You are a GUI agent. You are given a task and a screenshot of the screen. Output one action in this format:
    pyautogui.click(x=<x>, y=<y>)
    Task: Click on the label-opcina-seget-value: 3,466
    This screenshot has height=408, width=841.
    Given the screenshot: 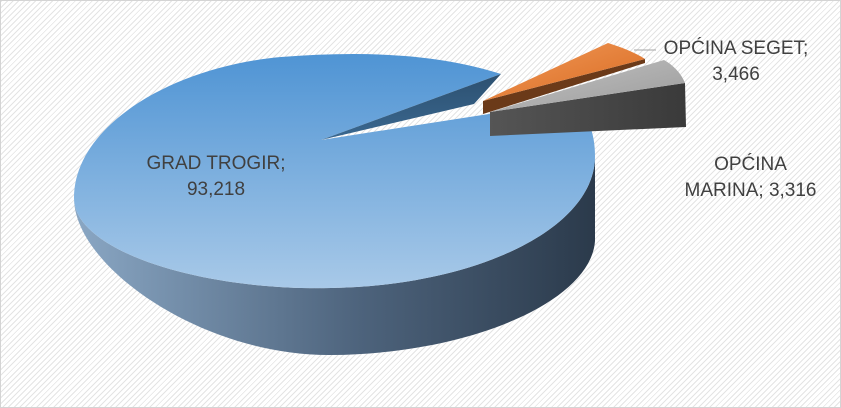 What is the action you would take?
    pyautogui.click(x=736, y=74)
    